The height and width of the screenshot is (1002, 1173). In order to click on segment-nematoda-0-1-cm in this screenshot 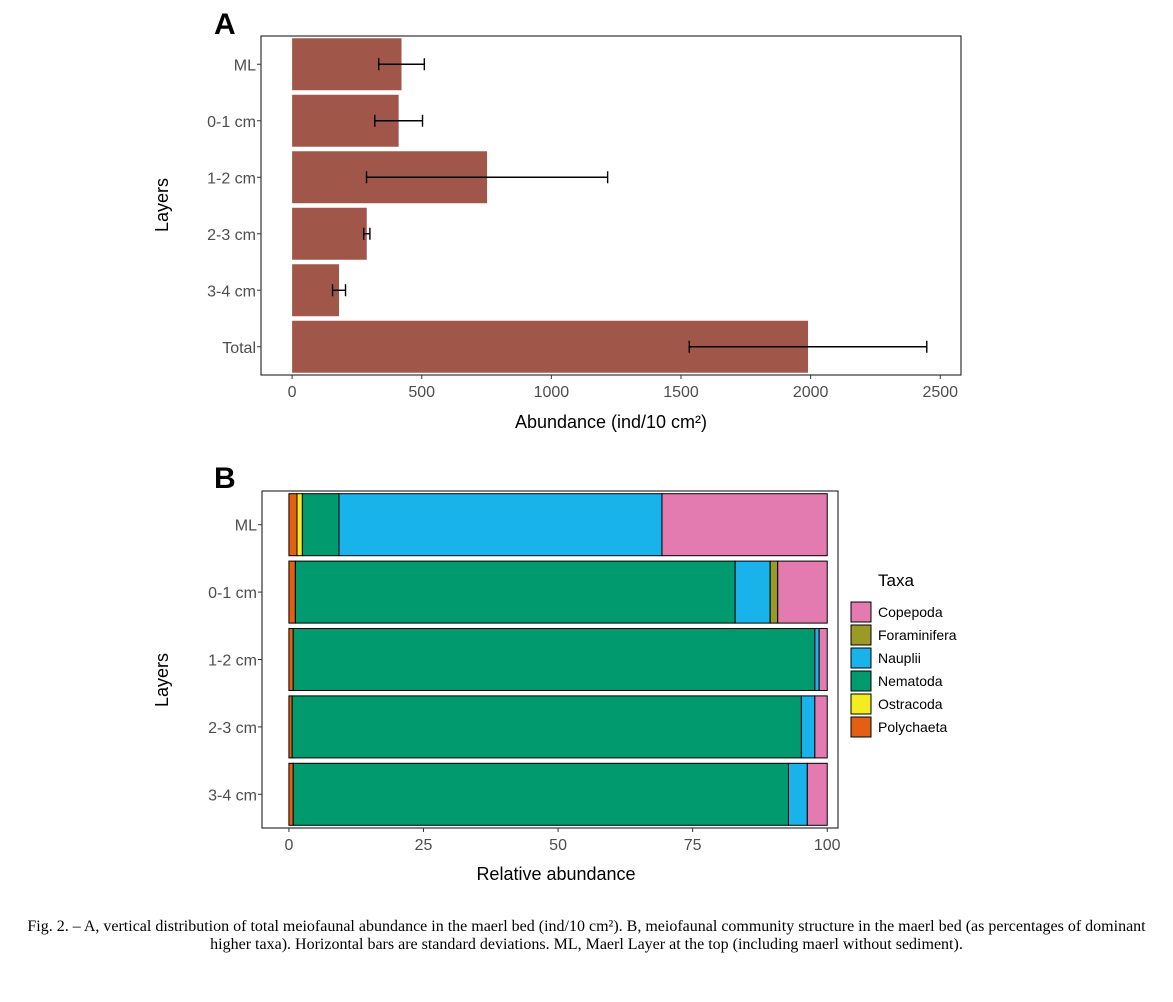, I will do `click(515, 592)`.